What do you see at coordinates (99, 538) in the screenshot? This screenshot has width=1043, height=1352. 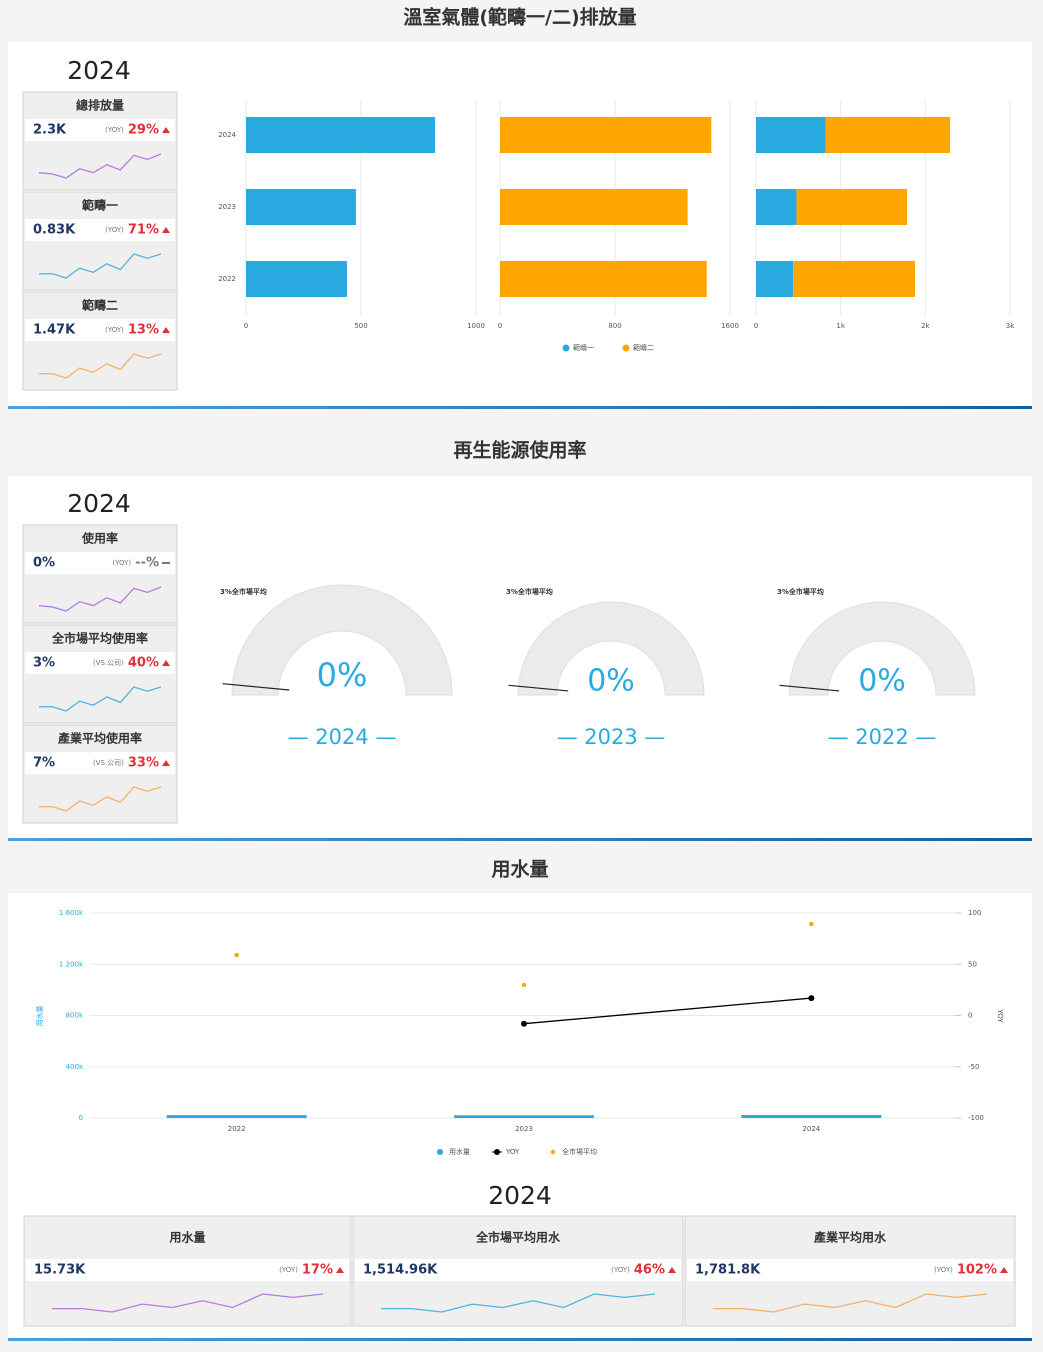 I see `kpi-name: 使用率` at bounding box center [99, 538].